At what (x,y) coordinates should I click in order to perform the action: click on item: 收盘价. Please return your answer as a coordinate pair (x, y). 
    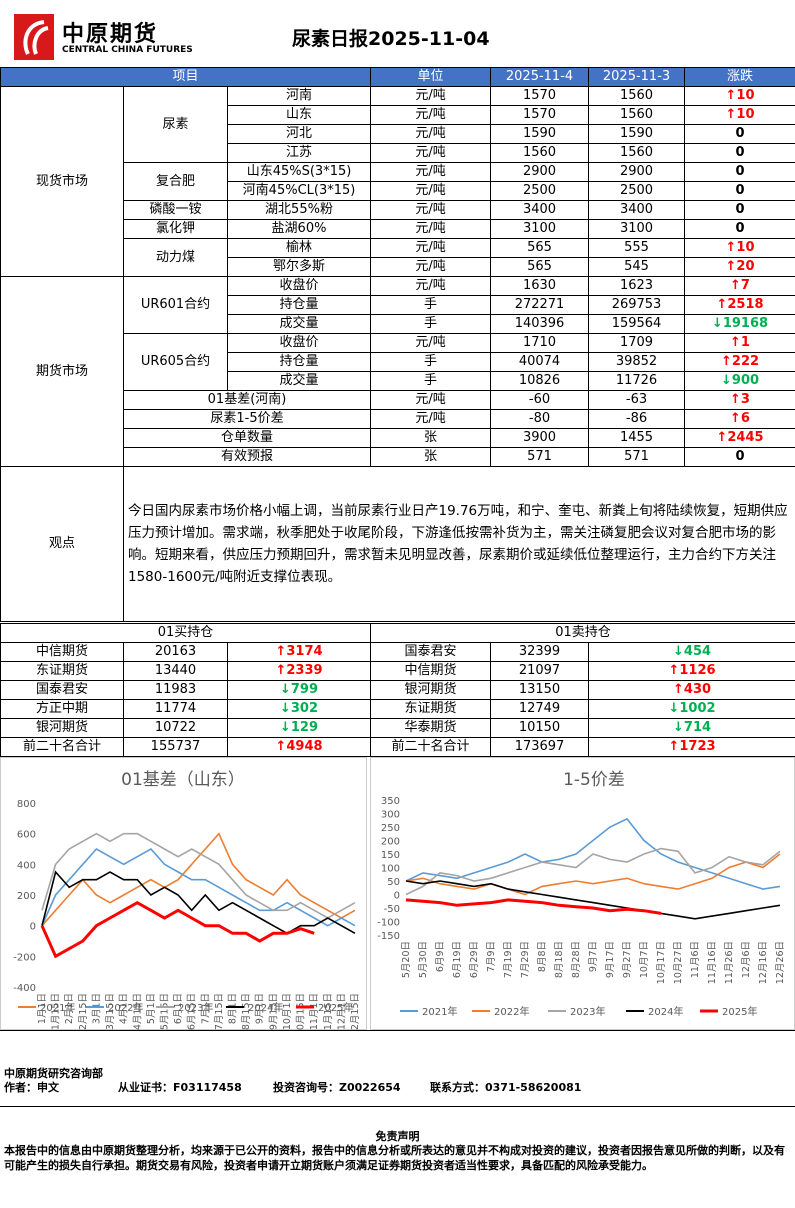
    Looking at the image, I should click on (299, 343).